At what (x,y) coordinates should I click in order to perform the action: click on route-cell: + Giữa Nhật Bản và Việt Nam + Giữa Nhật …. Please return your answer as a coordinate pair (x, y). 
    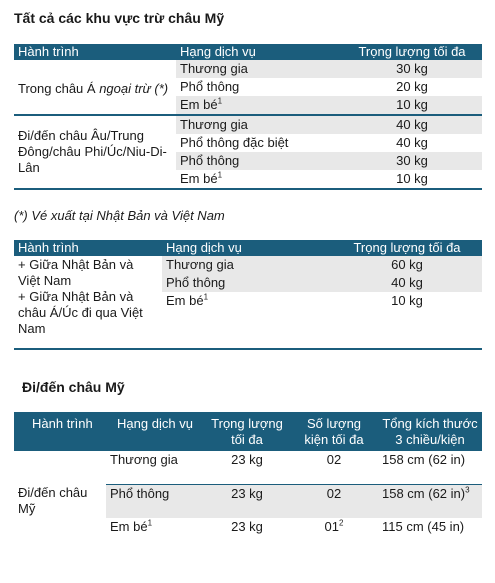
    Looking at the image, I should click on (88, 303).